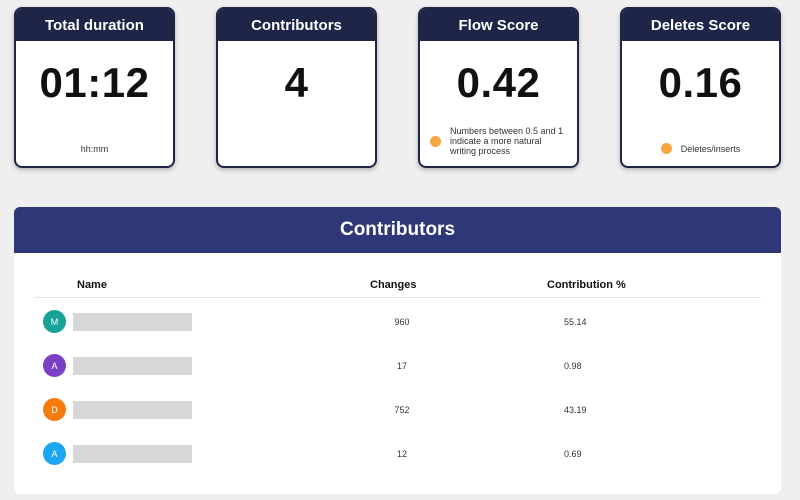  I want to click on total-duration-card: Total duration 01:12 hh:mm, so click(94, 87).